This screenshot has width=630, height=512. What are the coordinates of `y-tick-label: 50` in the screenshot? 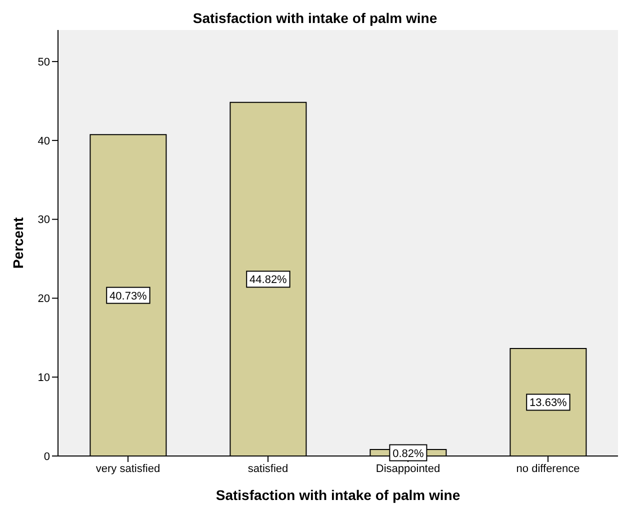 It's located at (44, 62).